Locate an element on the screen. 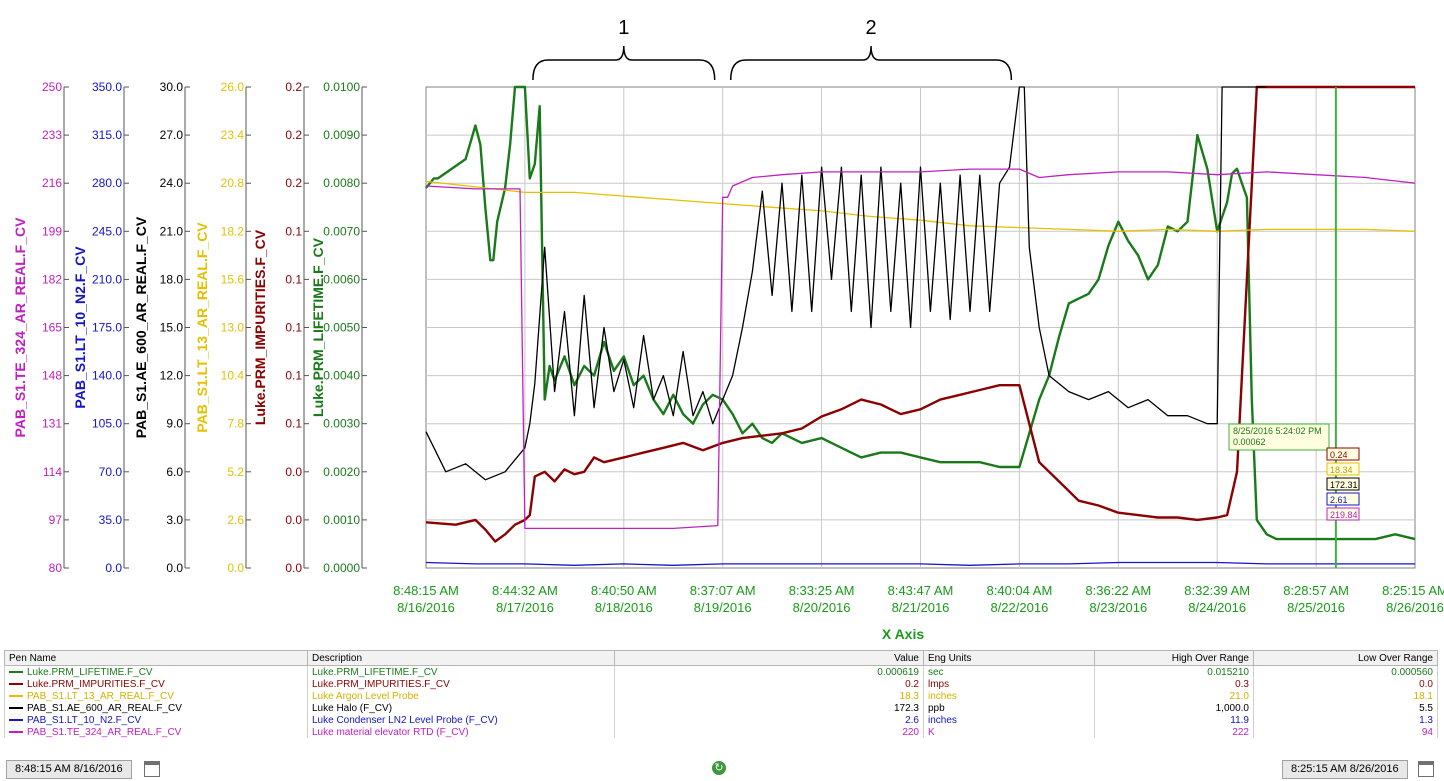 This screenshot has width=1444, height=781. legend-high-over-range: 0.015210 is located at coordinates (1174, 671).